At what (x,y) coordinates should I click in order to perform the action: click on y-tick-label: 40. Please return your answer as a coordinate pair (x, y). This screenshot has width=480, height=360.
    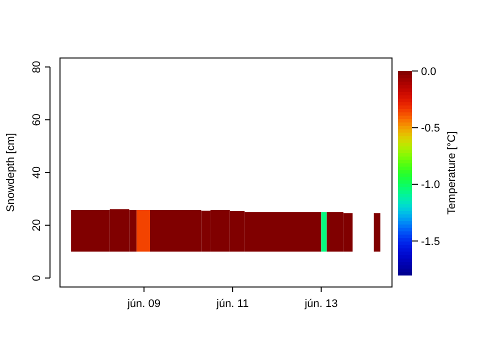
    Looking at the image, I should click on (37, 172).